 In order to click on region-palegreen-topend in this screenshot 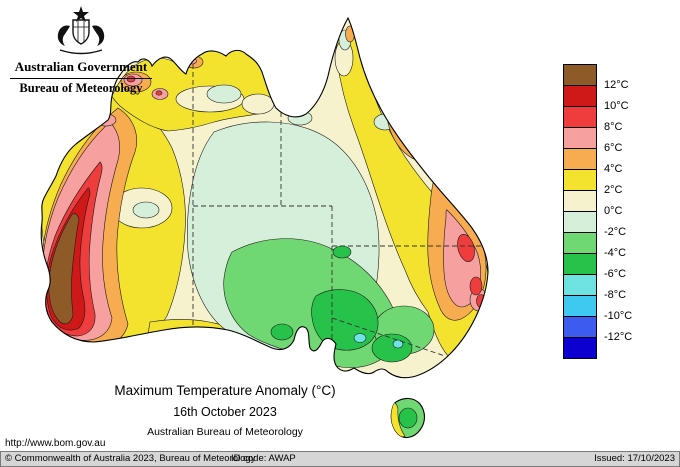, I will do `click(224, 94)`.